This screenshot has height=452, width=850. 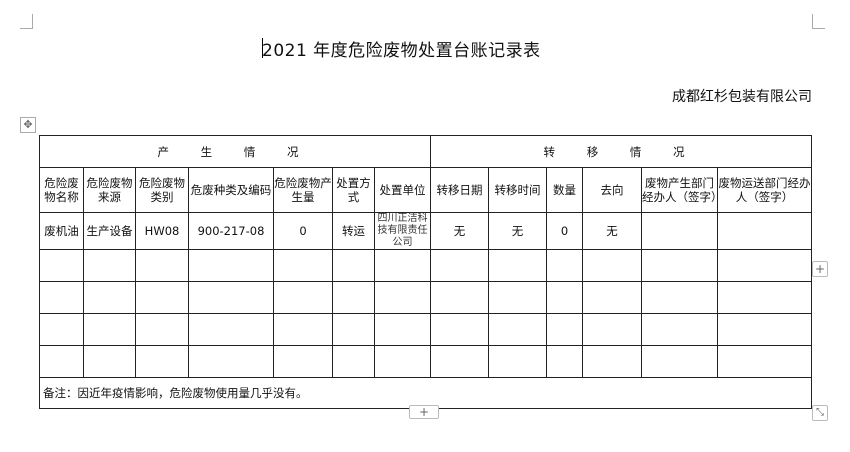 What do you see at coordinates (353, 231) in the screenshot?
I see `table-cell: 转运` at bounding box center [353, 231].